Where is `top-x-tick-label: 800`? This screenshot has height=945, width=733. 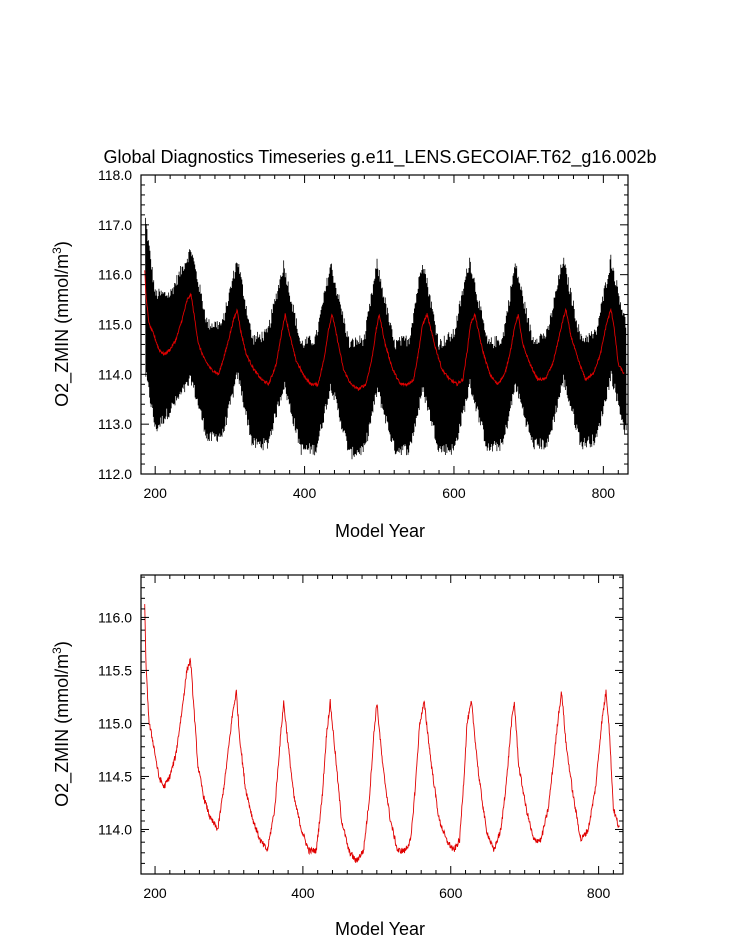 top-x-tick-label: 800 is located at coordinates (604, 493).